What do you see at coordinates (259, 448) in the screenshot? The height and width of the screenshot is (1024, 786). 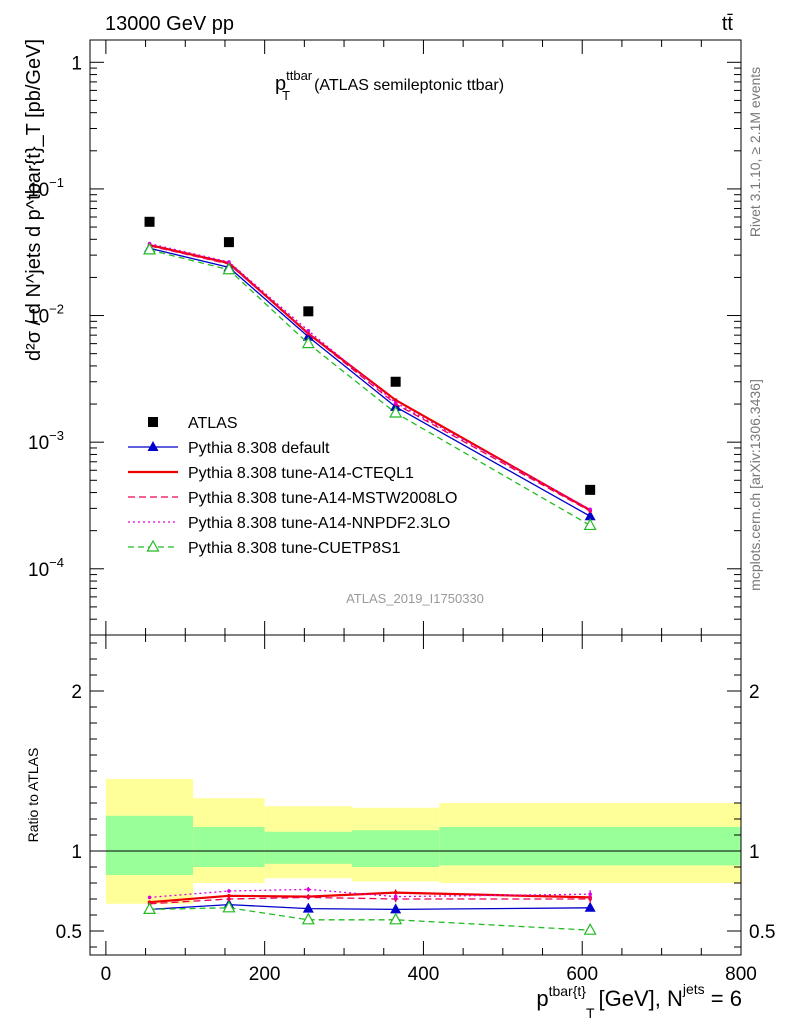 I see `legend-label-1: Pythia 8.308 default` at bounding box center [259, 448].